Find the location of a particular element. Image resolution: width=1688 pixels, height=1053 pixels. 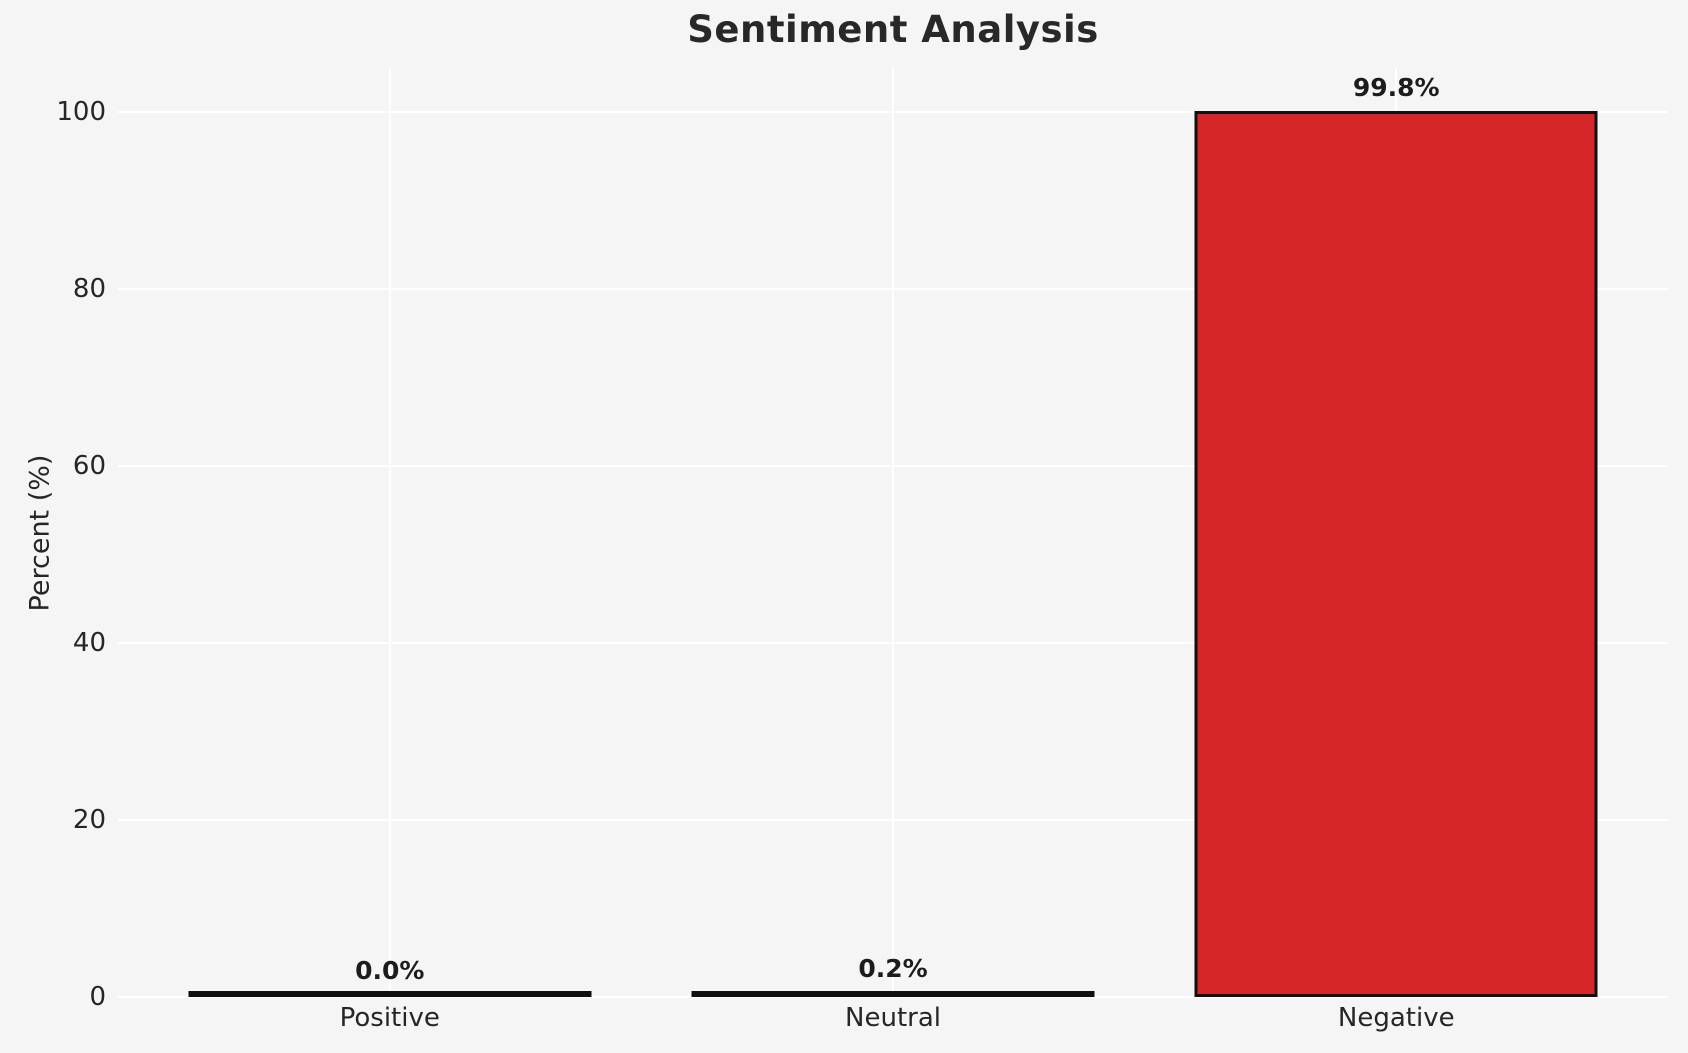

bar-value-label-neutral: 0.2% is located at coordinates (893, 968).